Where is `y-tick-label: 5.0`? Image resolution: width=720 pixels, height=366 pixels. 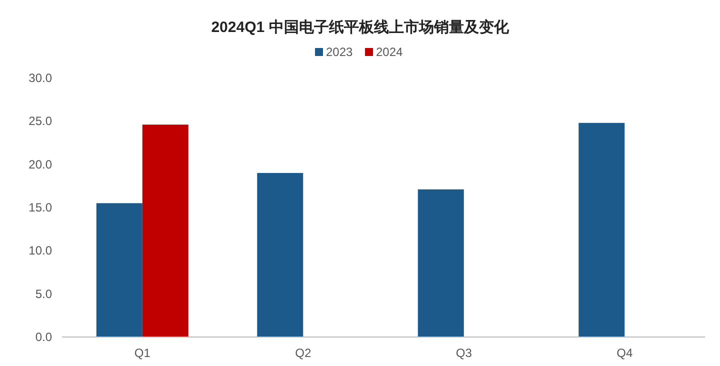
y-tick-label: 5.0 is located at coordinates (43, 293).